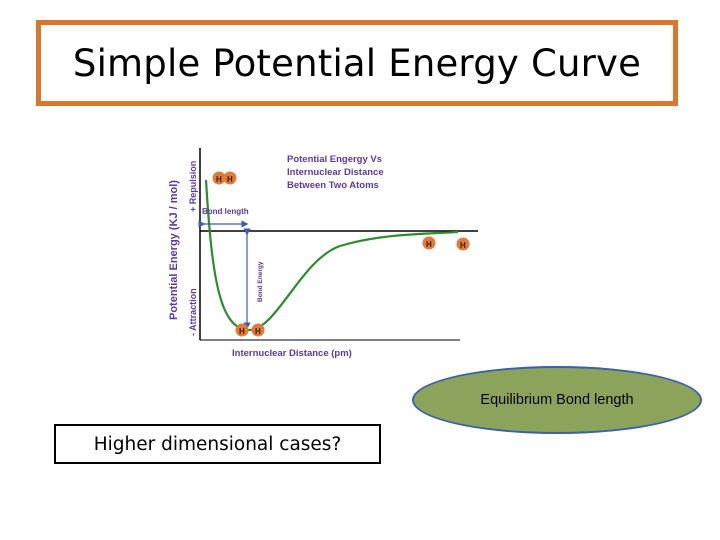 Image resolution: width=720 pixels, height=540 pixels. What do you see at coordinates (335, 172) in the screenshot?
I see `heading-line-2: Internuclear Distance` at bounding box center [335, 172].